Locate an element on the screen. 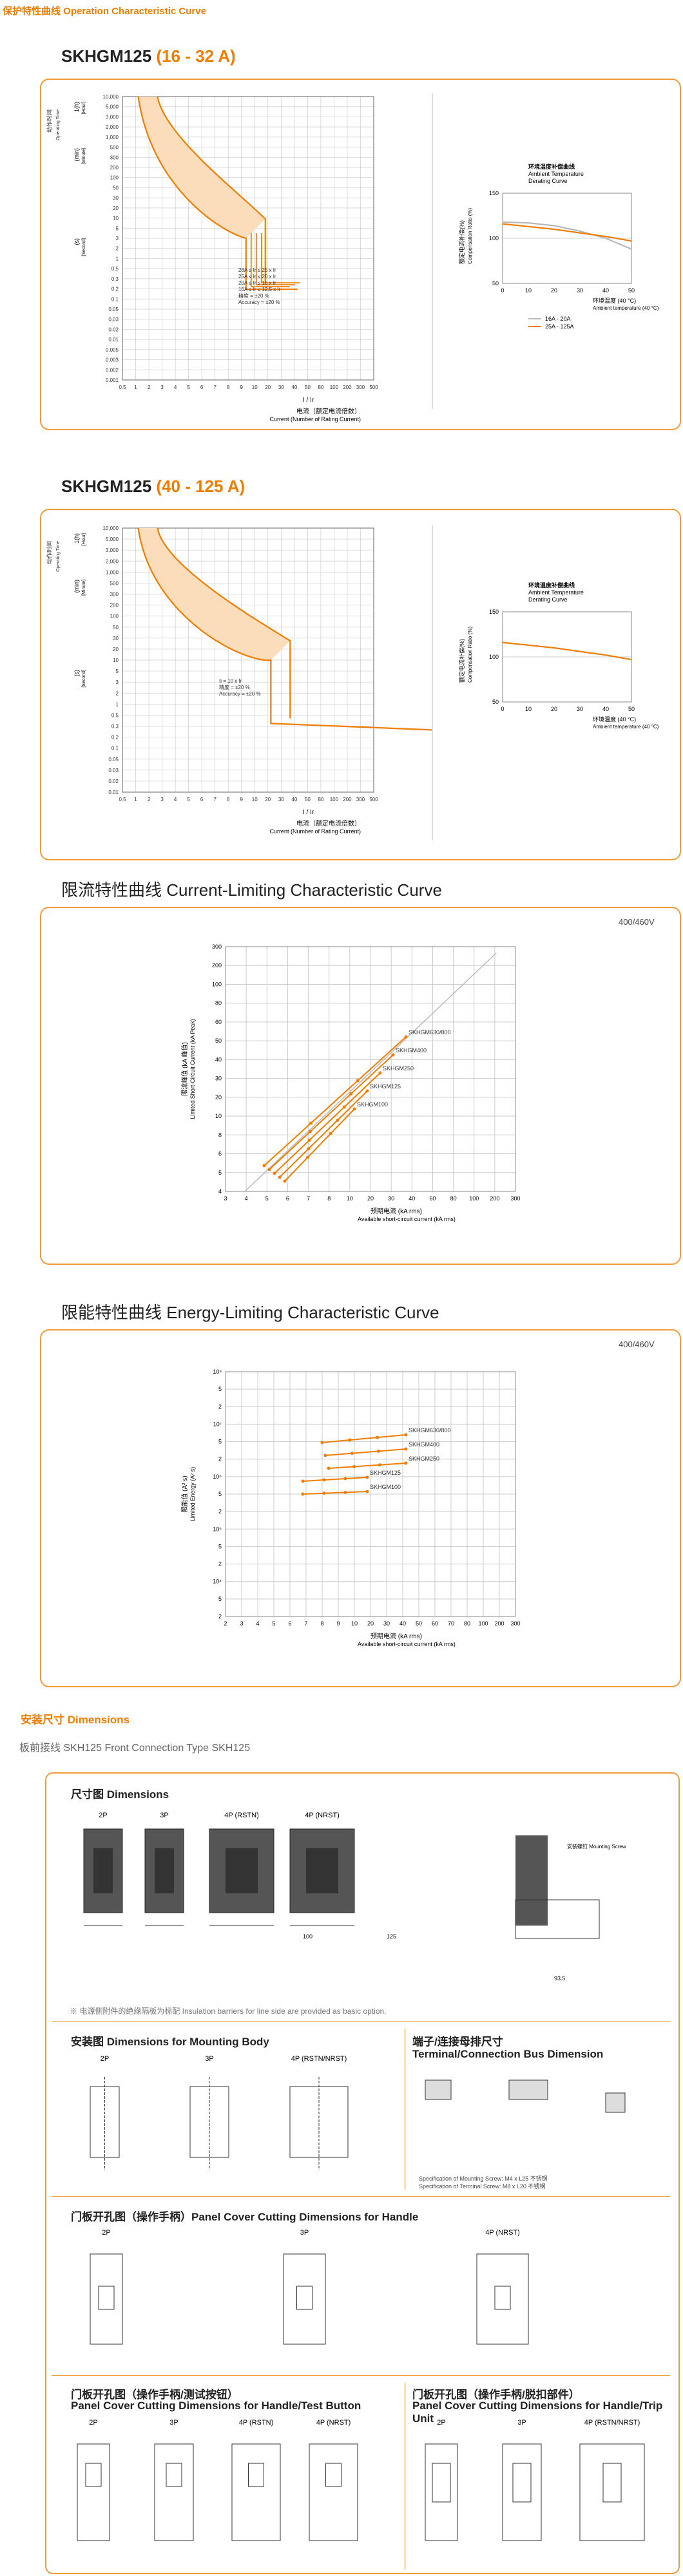  x-tick-label: 200 is located at coordinates (347, 799).